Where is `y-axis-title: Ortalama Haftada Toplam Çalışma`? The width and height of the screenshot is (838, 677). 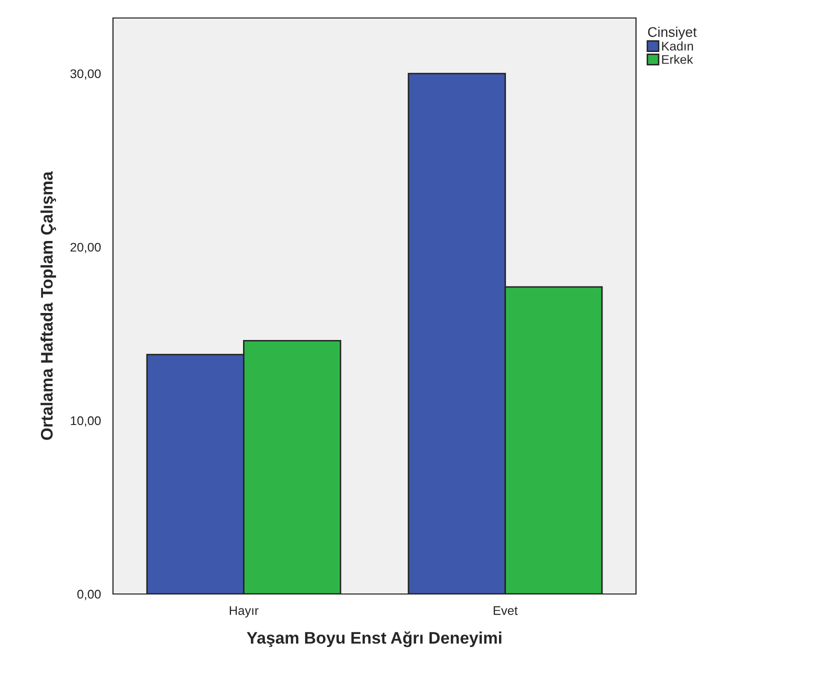
y-axis-title: Ortalama Haftada Toplam Çalışma is located at coordinates (48, 305).